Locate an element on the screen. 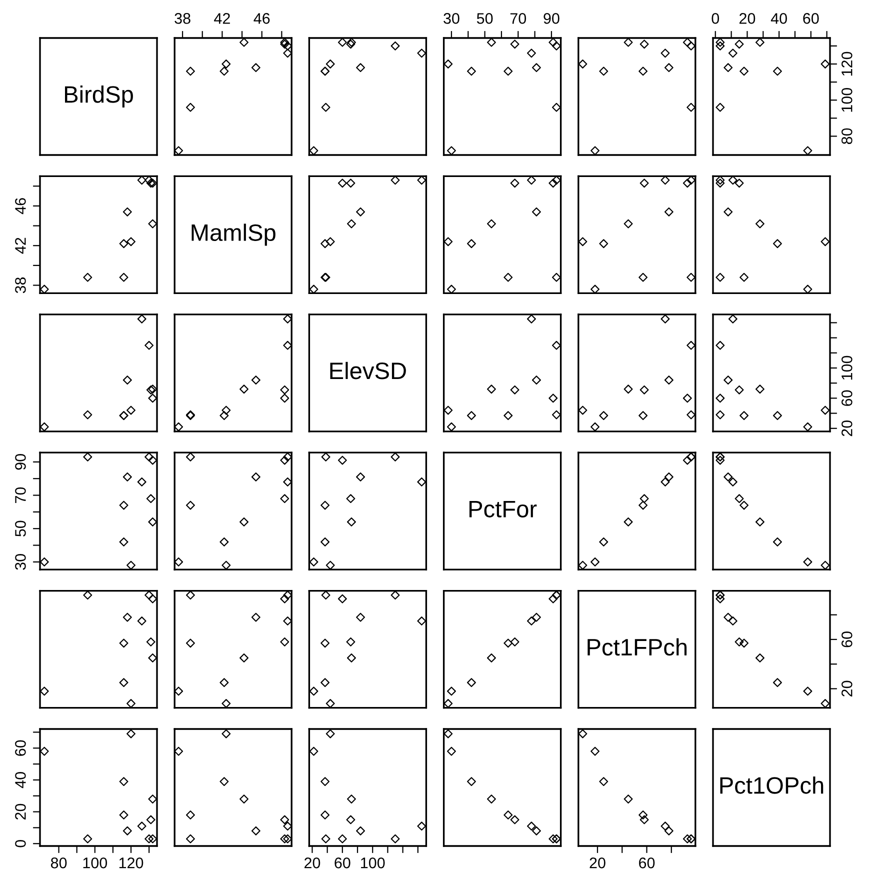  text: Pct1OPch is located at coordinates (772, 785).